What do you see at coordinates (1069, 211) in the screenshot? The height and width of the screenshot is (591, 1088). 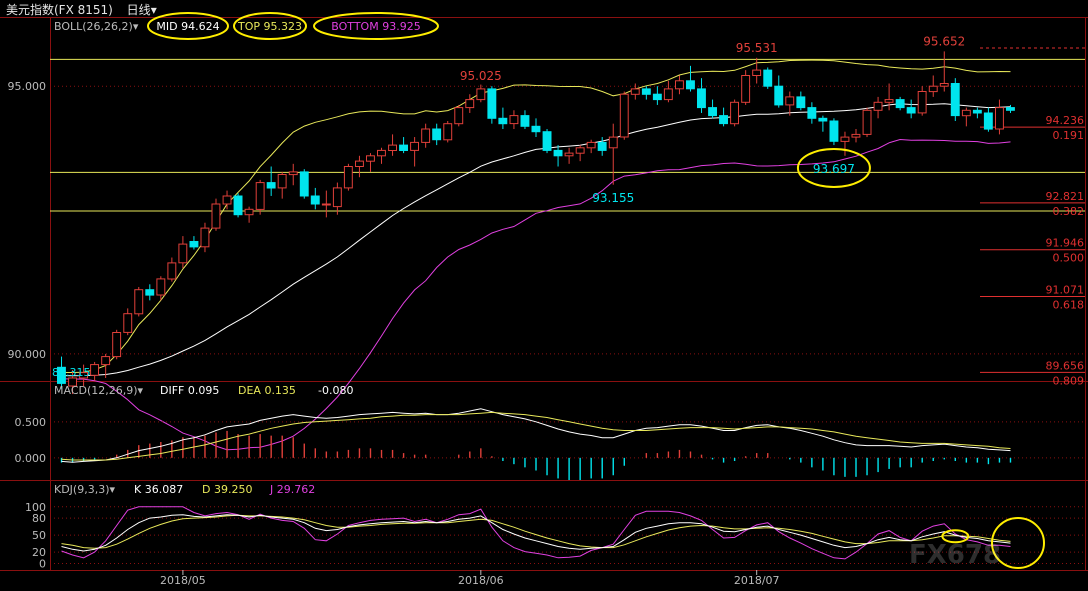 I see `fib-ratio-label: 0.382` at bounding box center [1069, 211].